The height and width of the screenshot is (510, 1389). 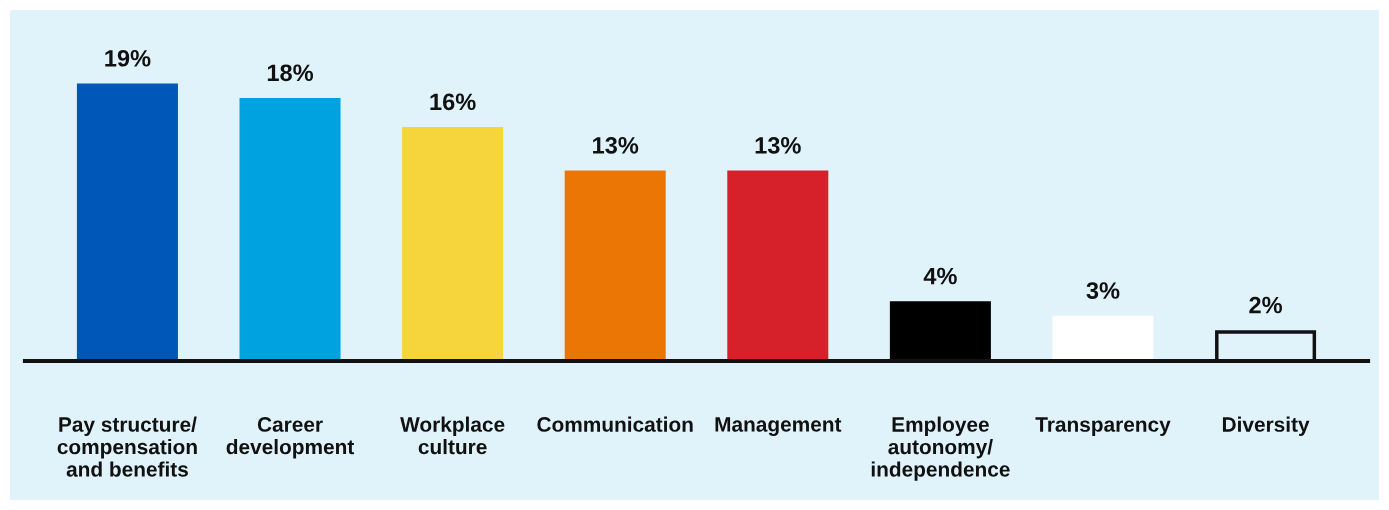 What do you see at coordinates (452, 435) in the screenshot?
I see `x-tick-label: Workplace culture` at bounding box center [452, 435].